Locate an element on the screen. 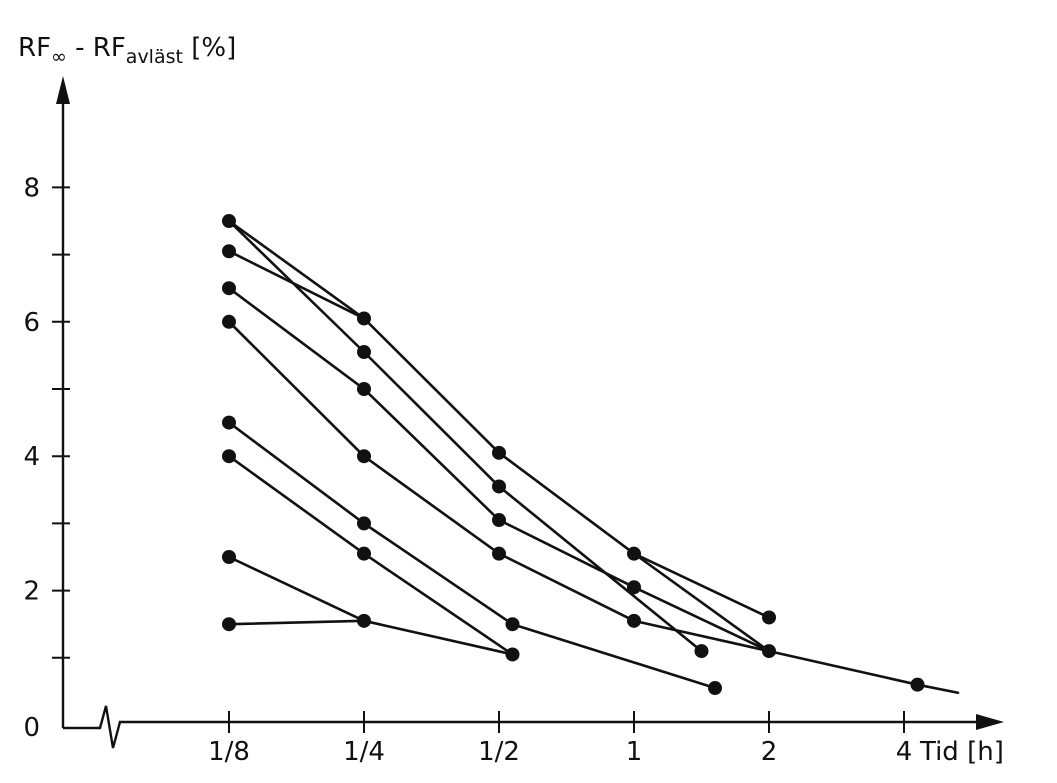  x-tick-label: 4 is located at coordinates (904, 752).